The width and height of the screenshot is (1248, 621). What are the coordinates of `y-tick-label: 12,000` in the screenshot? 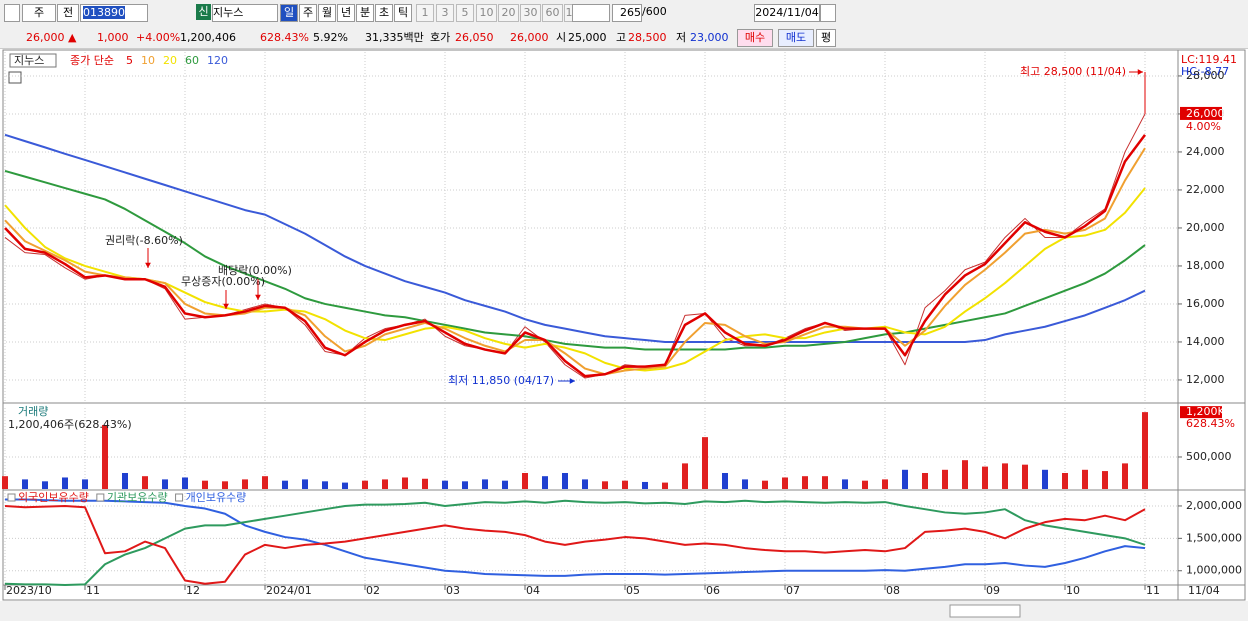 It's located at (1205, 379).